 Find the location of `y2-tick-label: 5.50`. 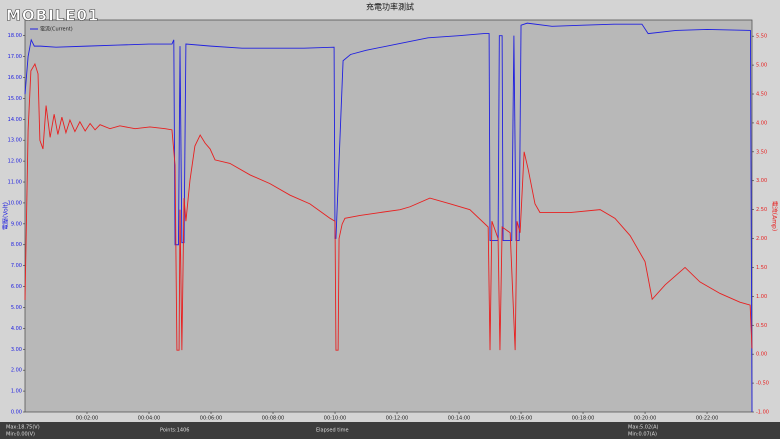

y2-tick-label: 5.50 is located at coordinates (761, 37).